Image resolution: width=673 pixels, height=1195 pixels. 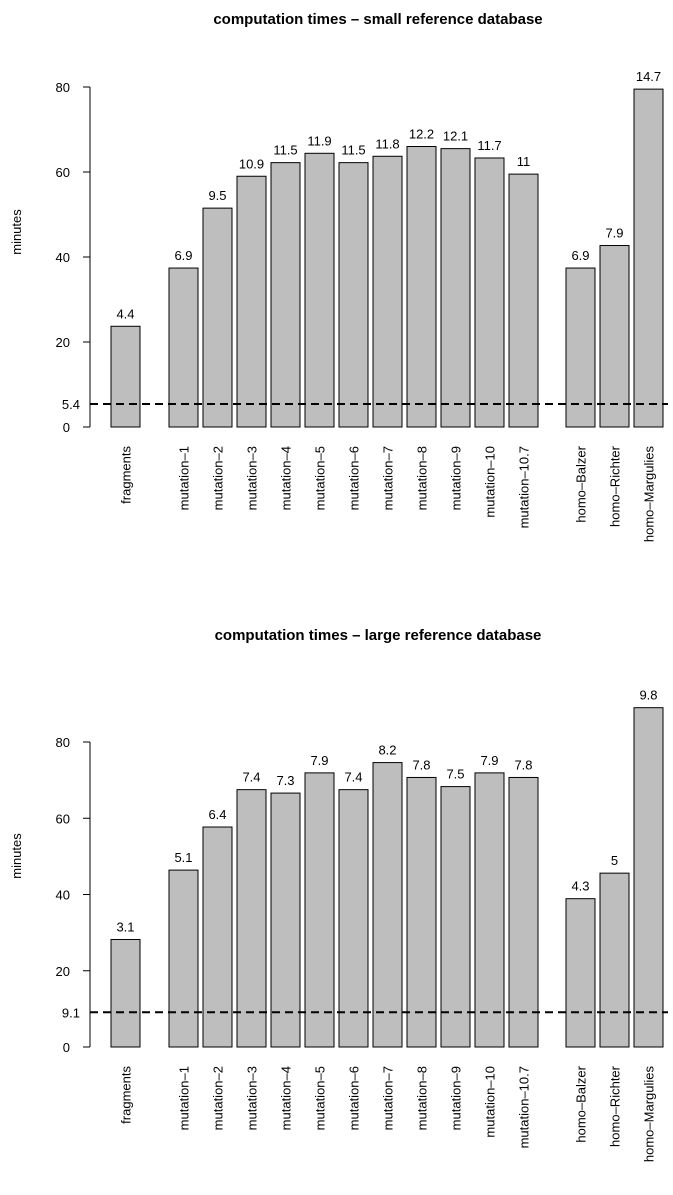 I want to click on data-label: 11.9, so click(x=319, y=140).